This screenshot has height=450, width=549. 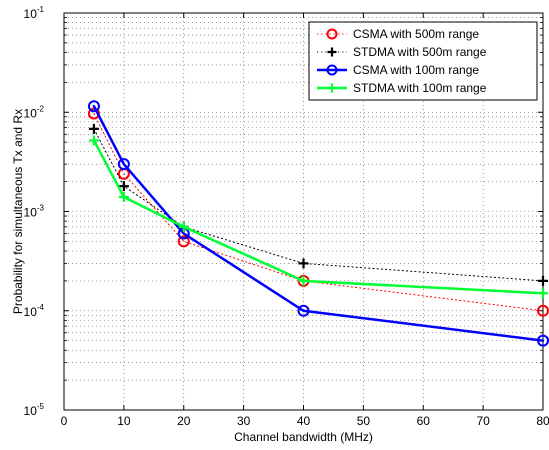 I want to click on x-tick-label: 10, so click(x=124, y=421).